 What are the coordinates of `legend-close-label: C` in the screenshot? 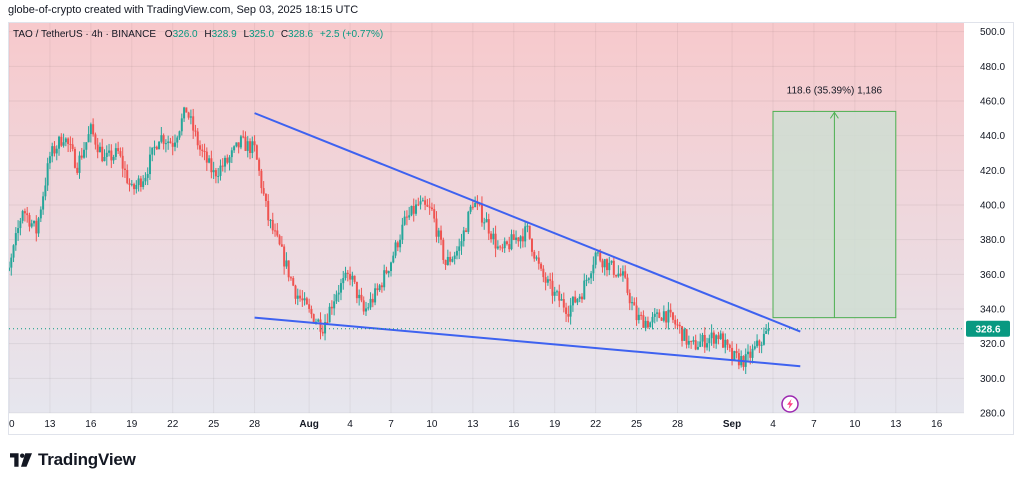 It's located at (284, 34).